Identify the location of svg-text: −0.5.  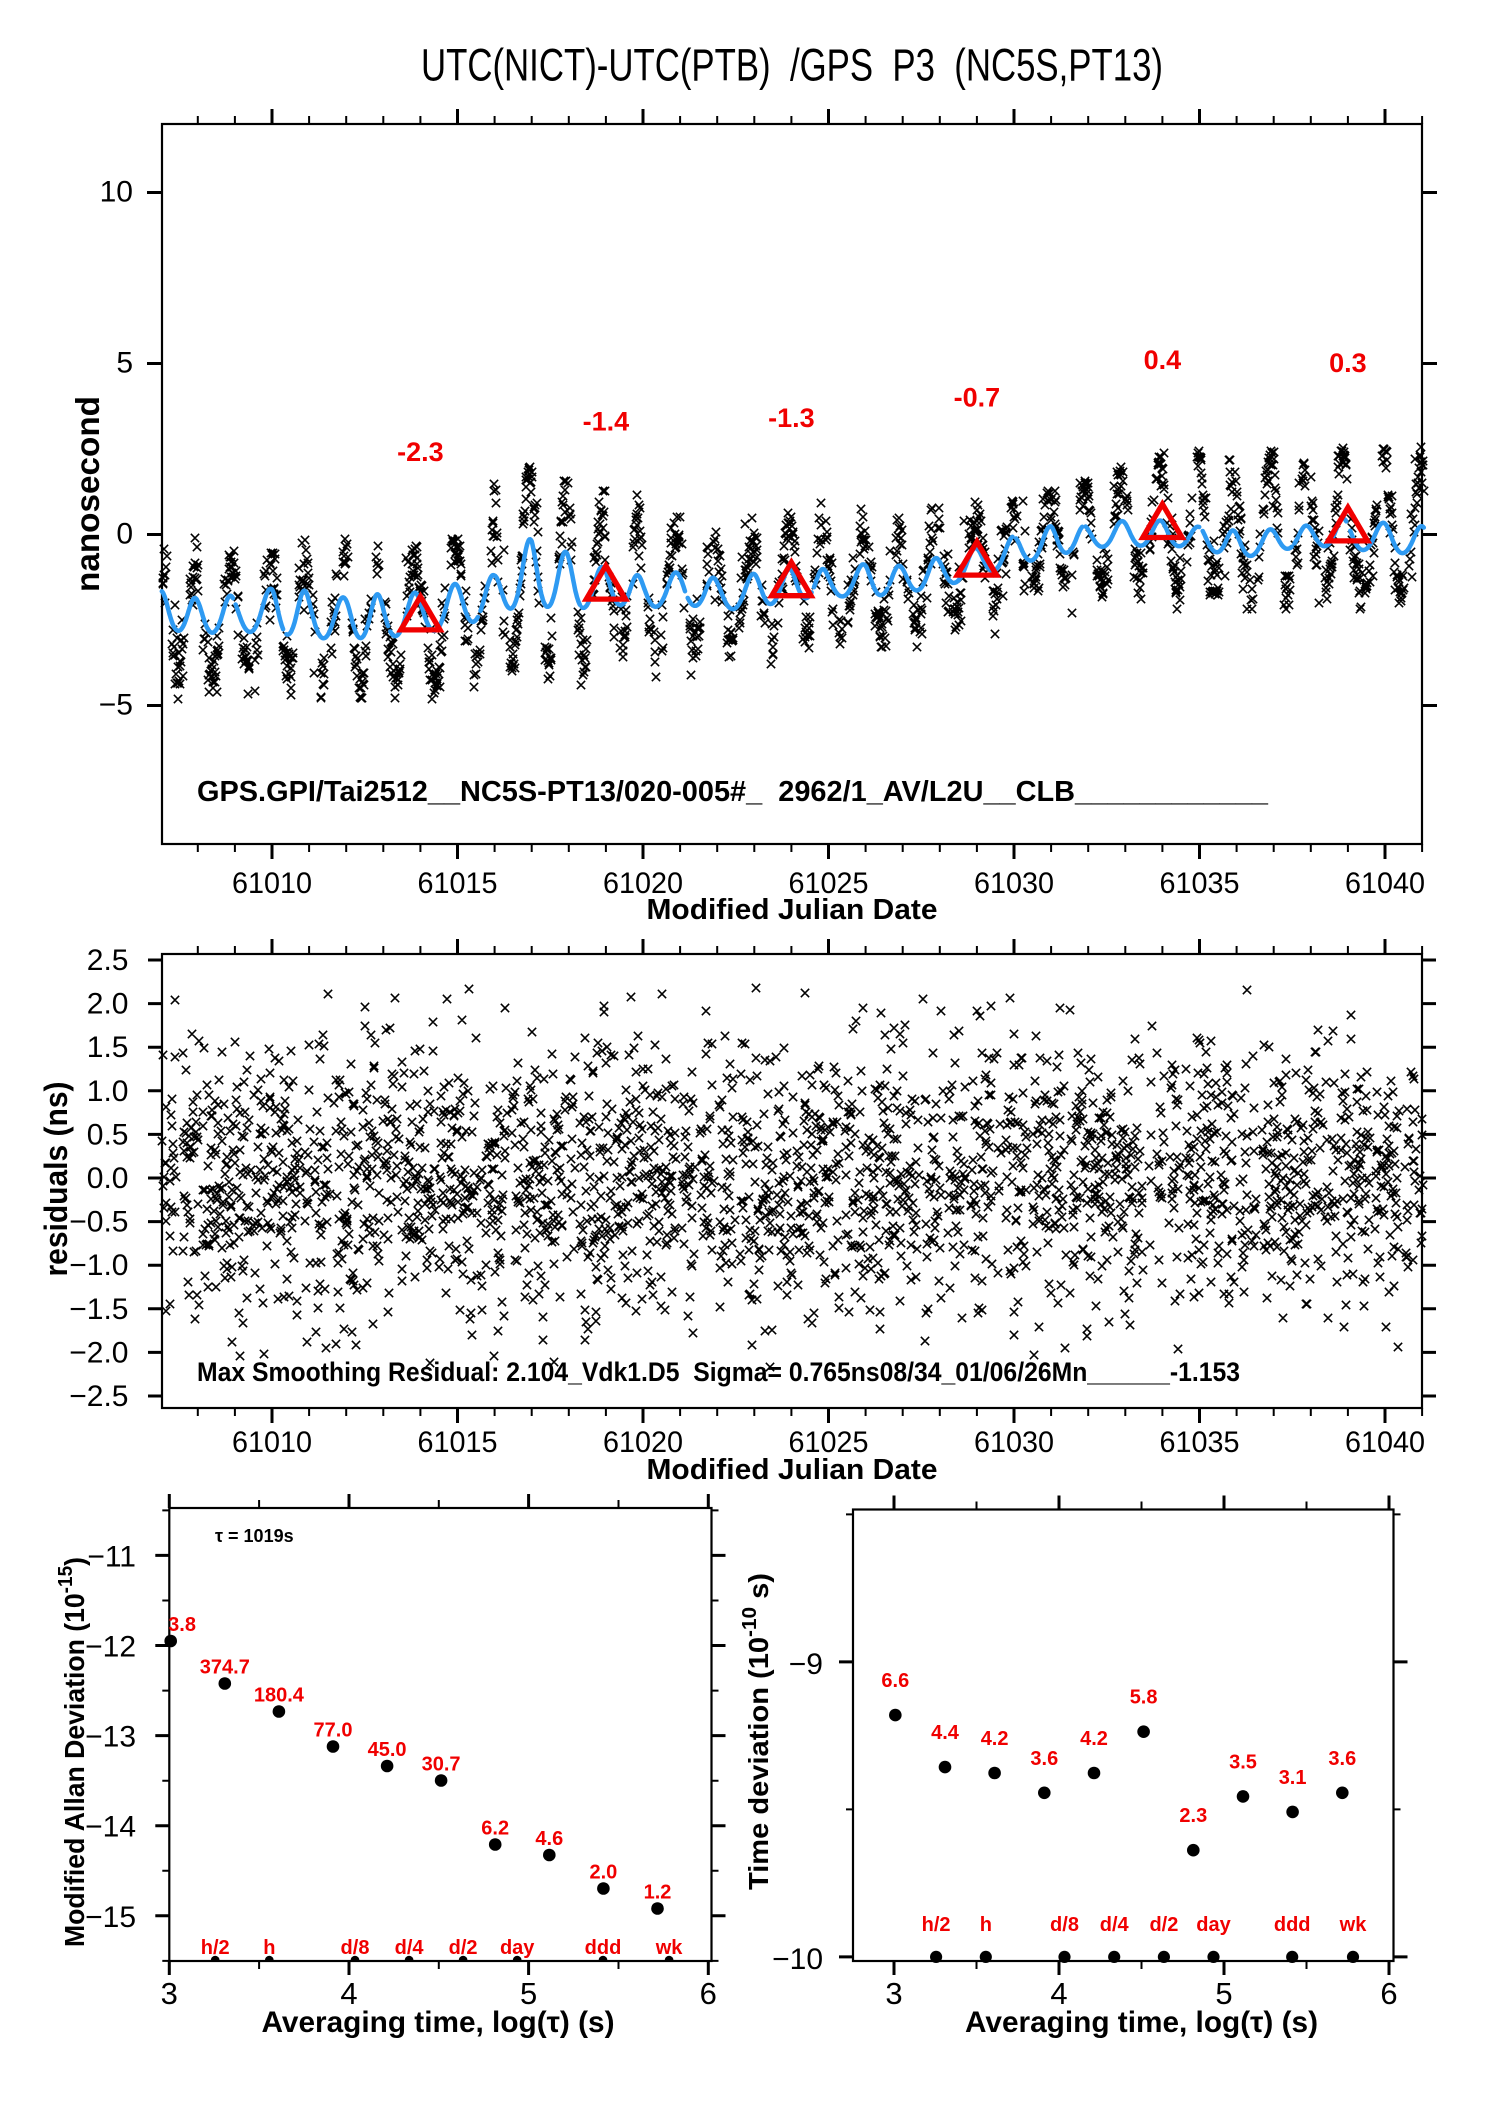
(98, 1222).